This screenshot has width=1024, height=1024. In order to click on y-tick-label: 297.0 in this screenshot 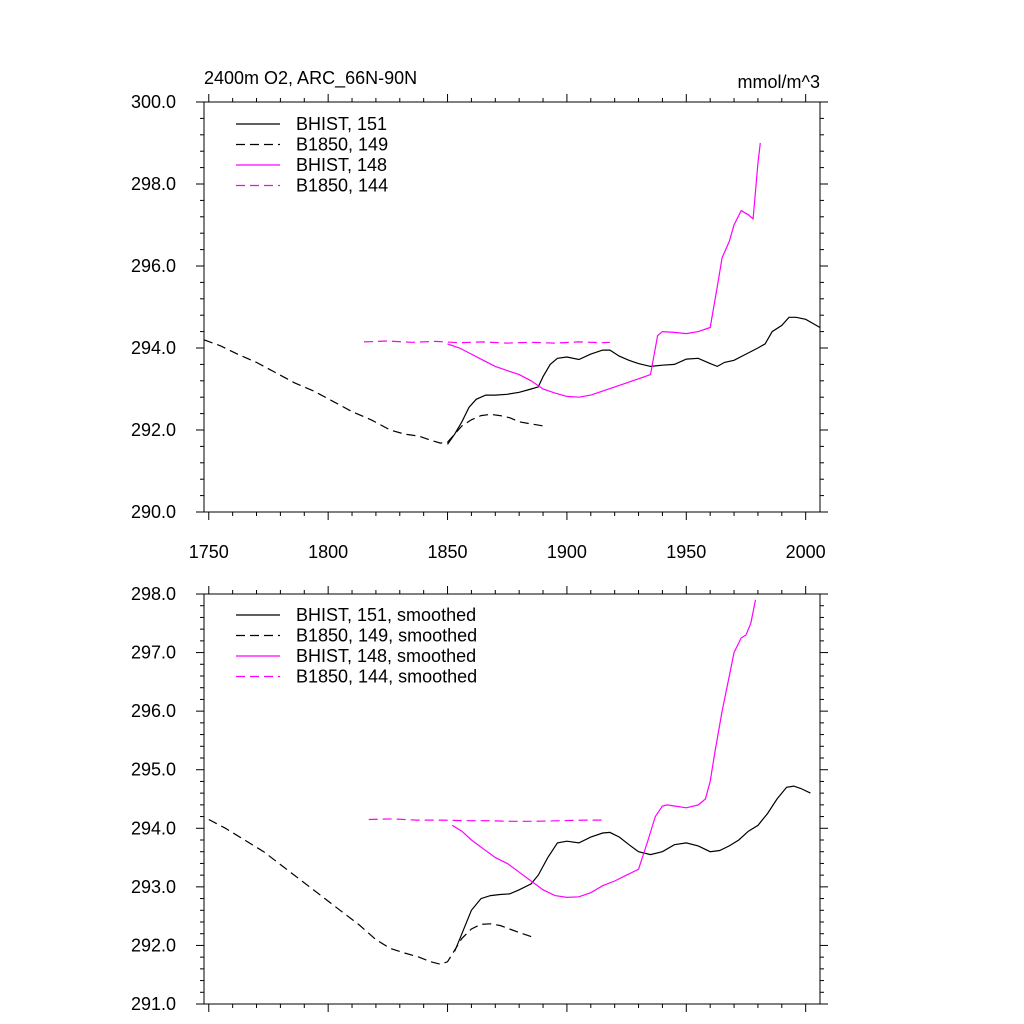, I will do `click(153, 653)`.